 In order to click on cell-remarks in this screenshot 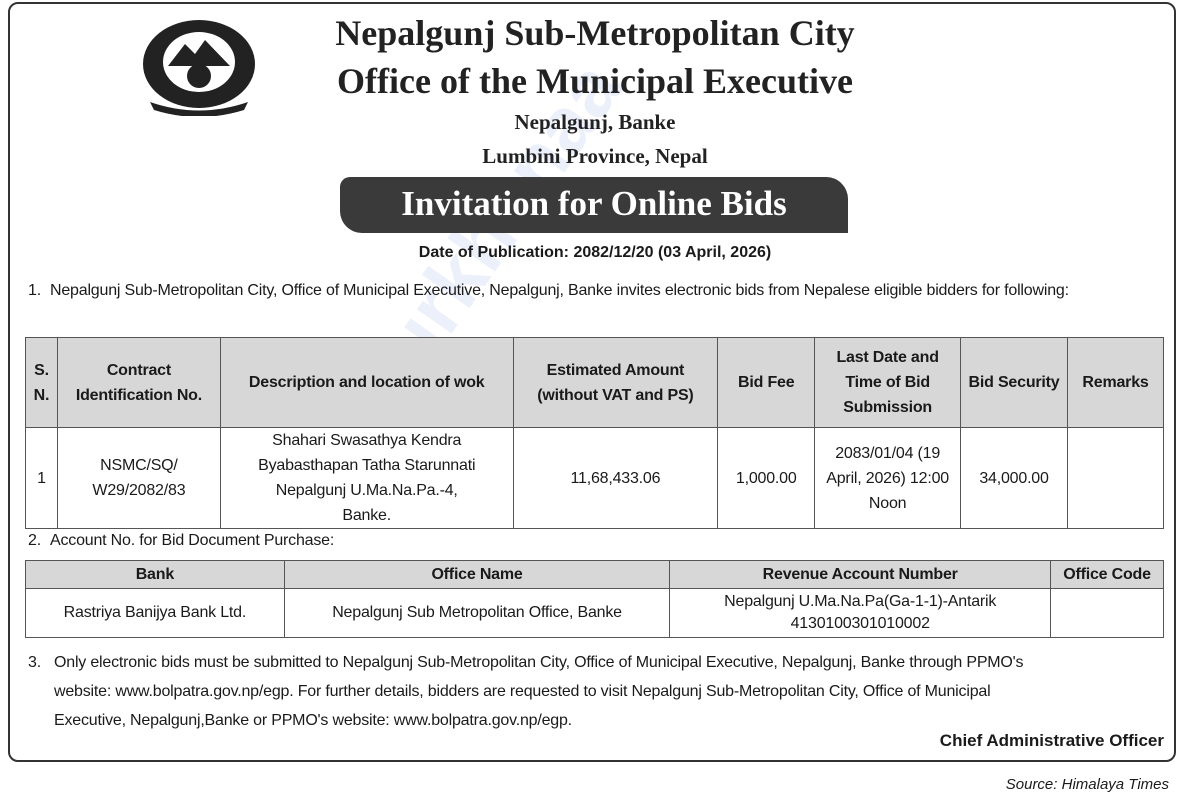, I will do `click(1115, 478)`.